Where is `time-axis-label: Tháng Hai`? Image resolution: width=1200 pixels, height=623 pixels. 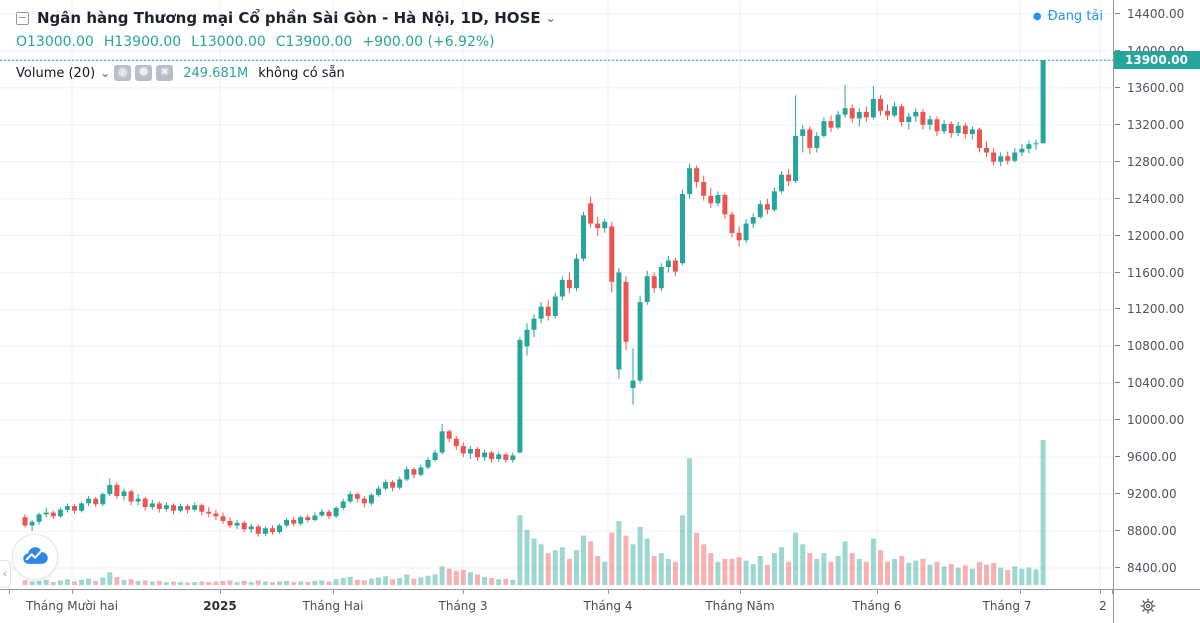
time-axis-label: Tháng Hai is located at coordinates (333, 606).